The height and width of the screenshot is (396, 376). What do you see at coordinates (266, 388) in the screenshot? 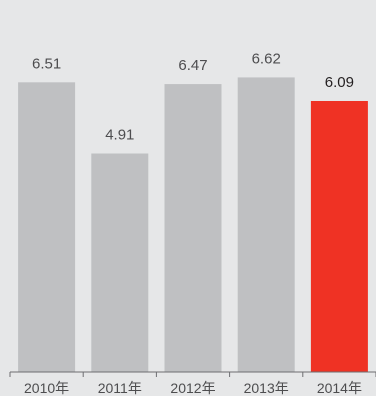
I see `category-label: 2013年` at bounding box center [266, 388].